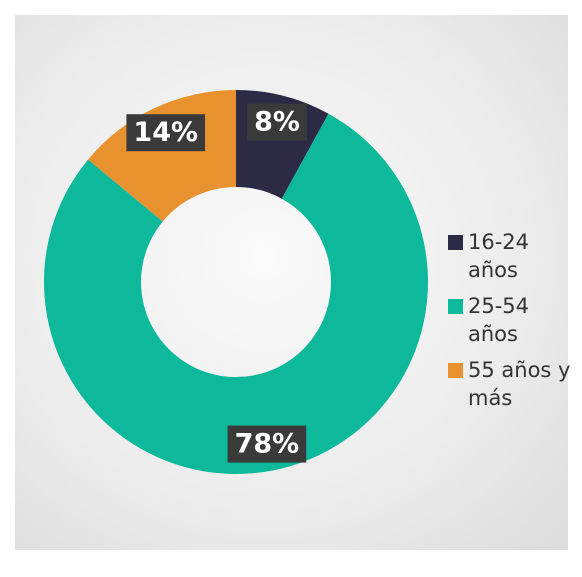  Describe the element at coordinates (499, 320) in the screenshot. I see `legend-label: 25-54 años` at that location.